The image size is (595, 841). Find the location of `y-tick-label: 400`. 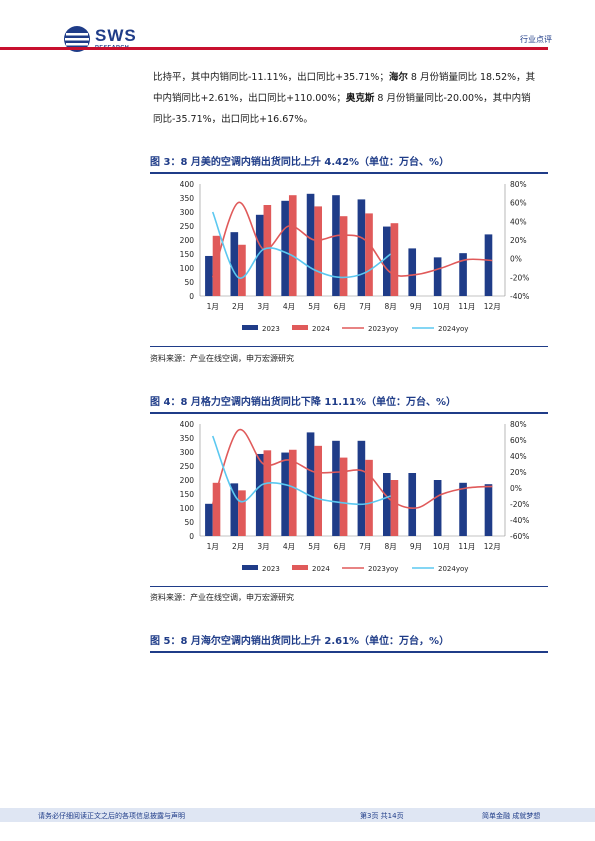

y-tick-label: 400 is located at coordinates (187, 424).